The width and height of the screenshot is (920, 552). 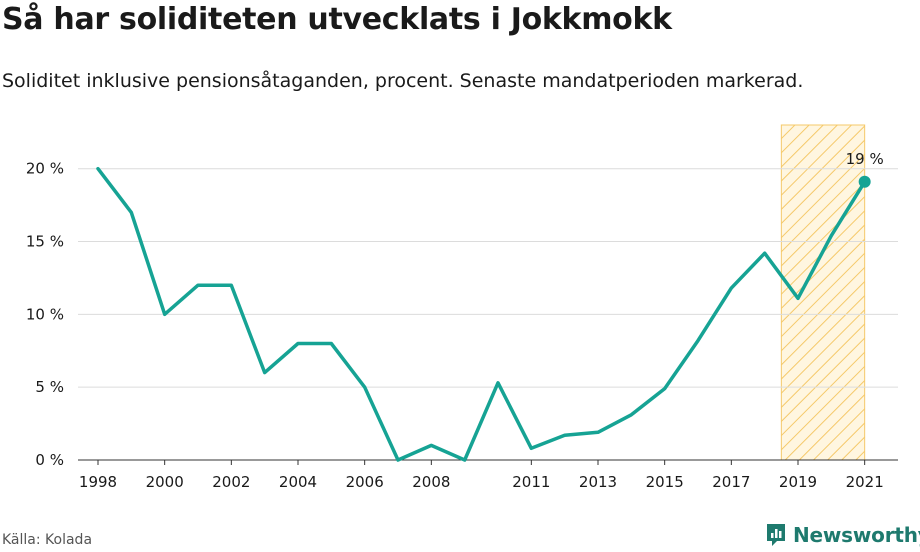 I want to click on x-tick-label: 2000, so click(x=165, y=482).